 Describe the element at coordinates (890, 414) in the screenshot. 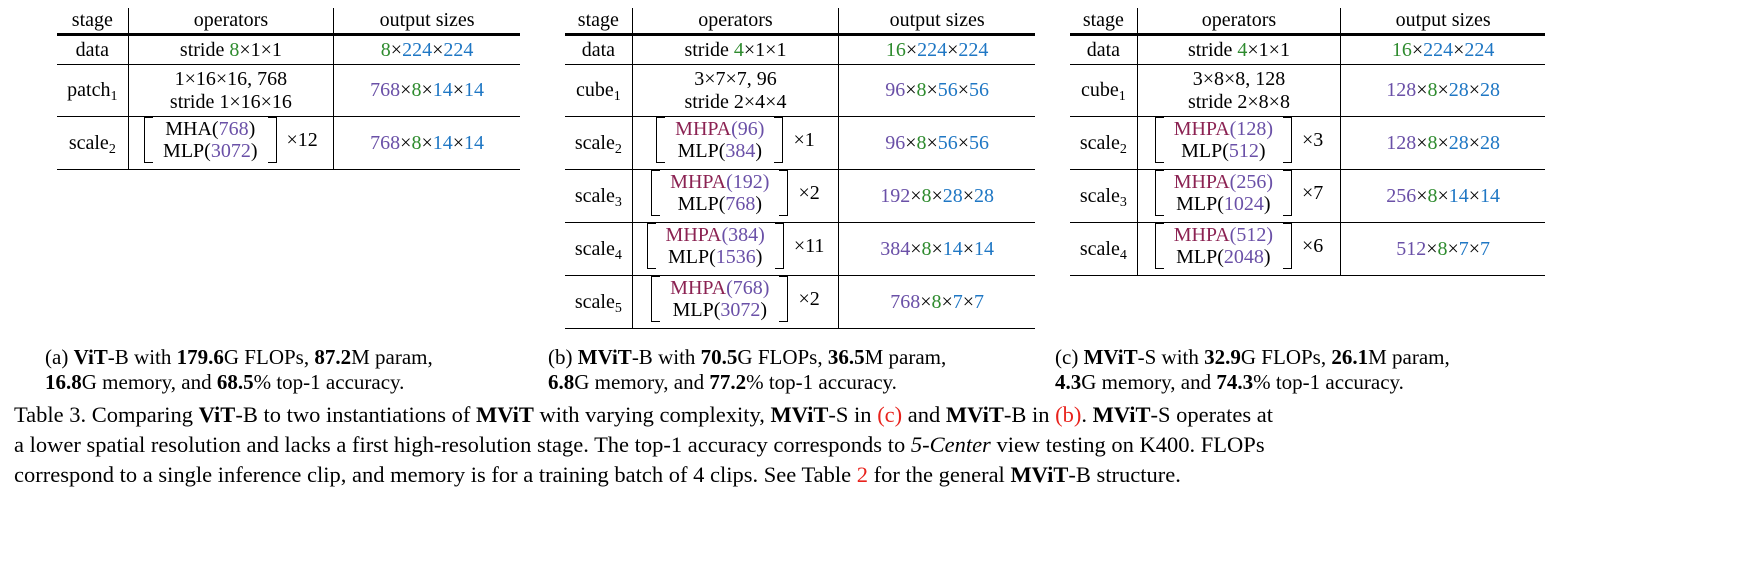

I see `reference-link: (c)` at that location.